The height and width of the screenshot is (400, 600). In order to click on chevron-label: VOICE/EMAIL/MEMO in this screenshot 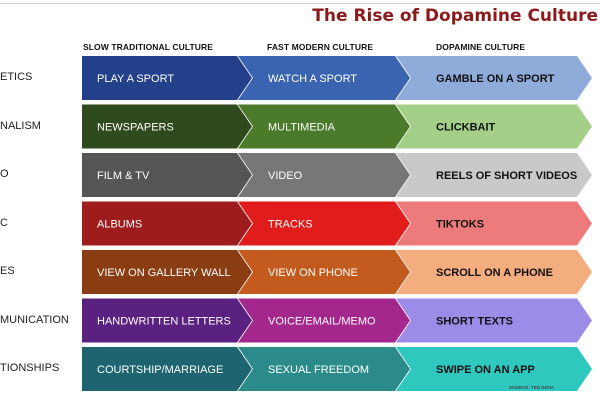, I will do `click(322, 322)`.